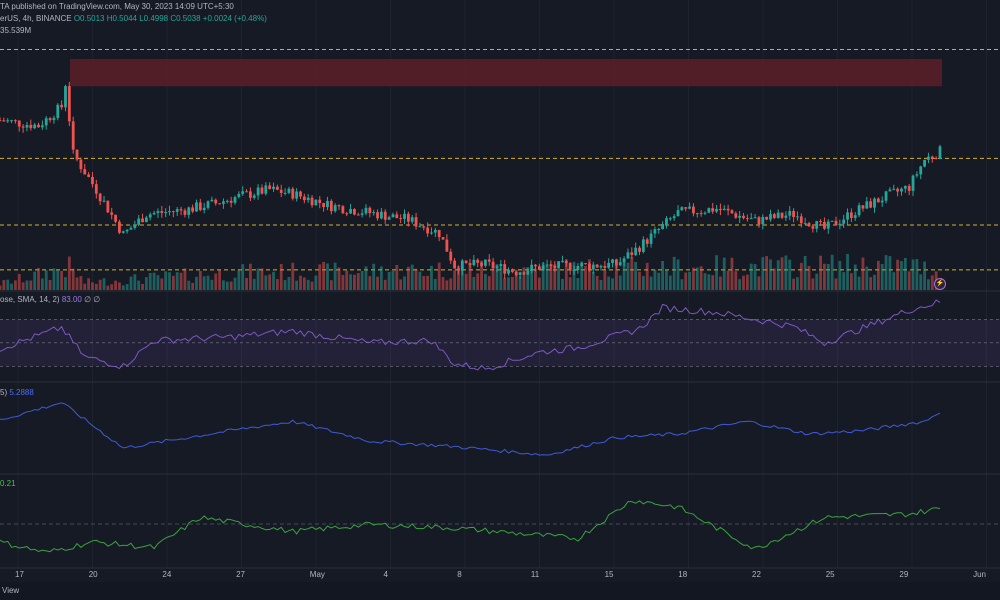 This screenshot has width=1000, height=600. I want to click on x-tick-label: 4, so click(385, 574).